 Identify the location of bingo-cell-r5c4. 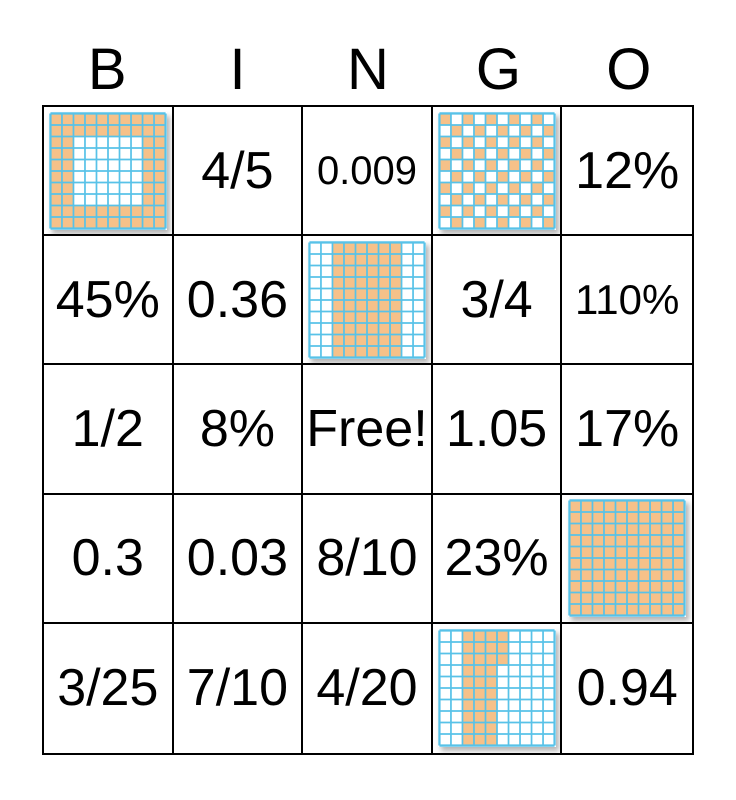
(497, 688).